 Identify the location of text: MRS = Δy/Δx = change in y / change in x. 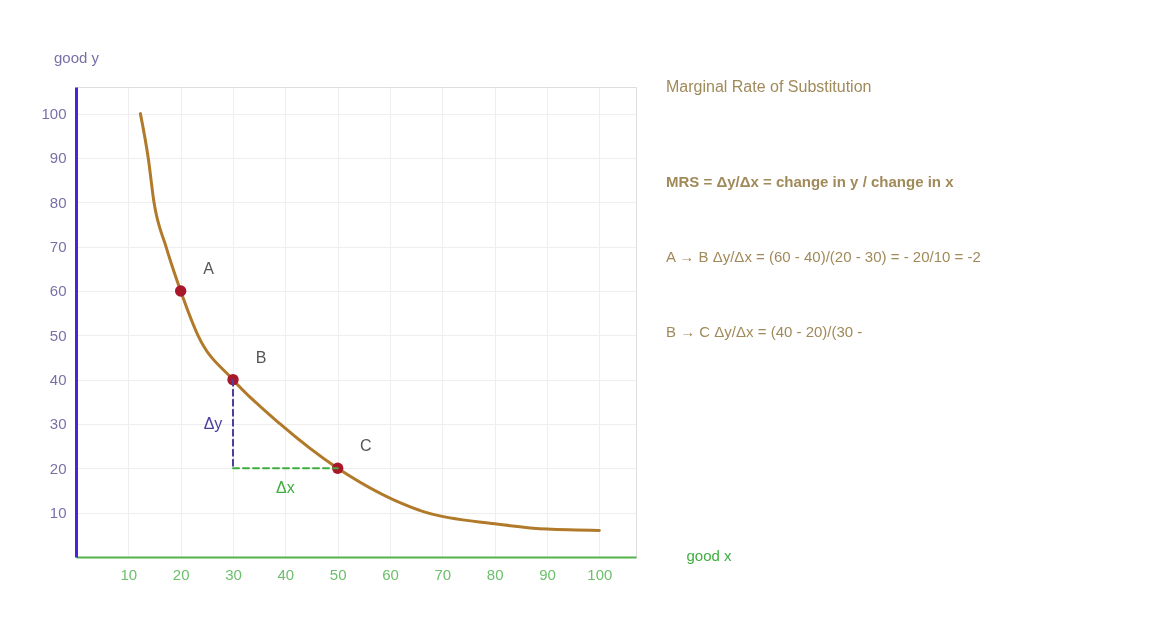
(810, 181).